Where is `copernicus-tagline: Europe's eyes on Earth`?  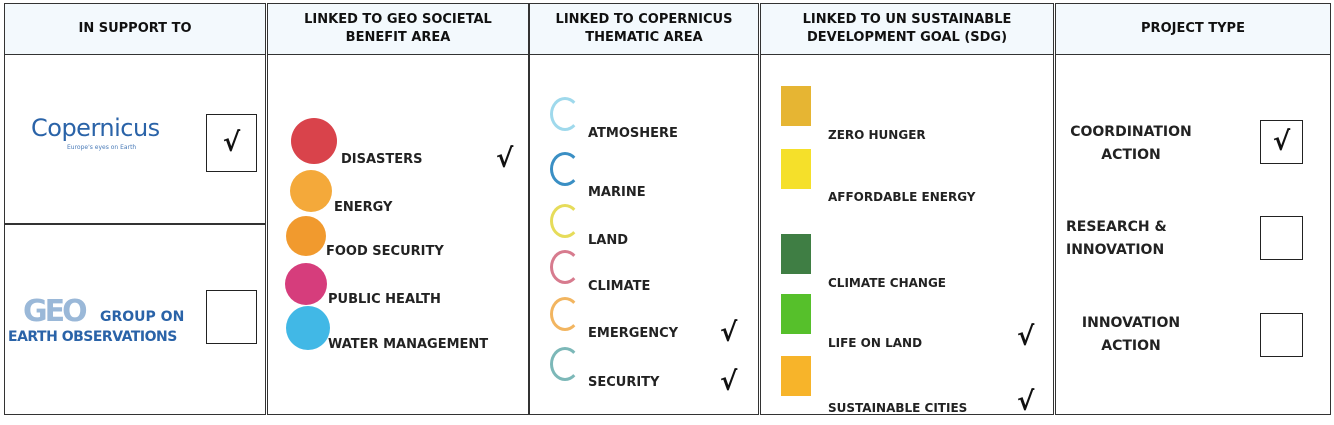 copernicus-tagline: Europe's eyes on Earth is located at coordinates (102, 147).